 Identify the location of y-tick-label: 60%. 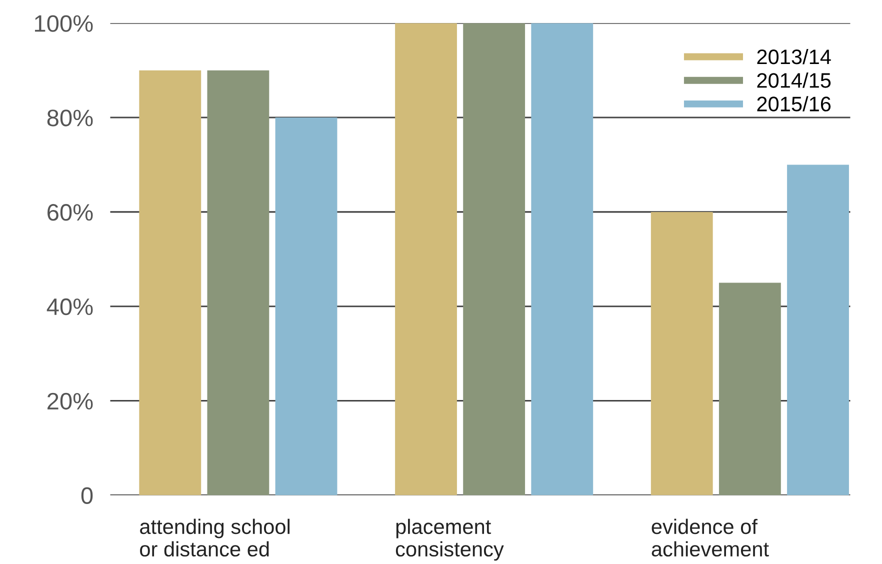
(70, 212).